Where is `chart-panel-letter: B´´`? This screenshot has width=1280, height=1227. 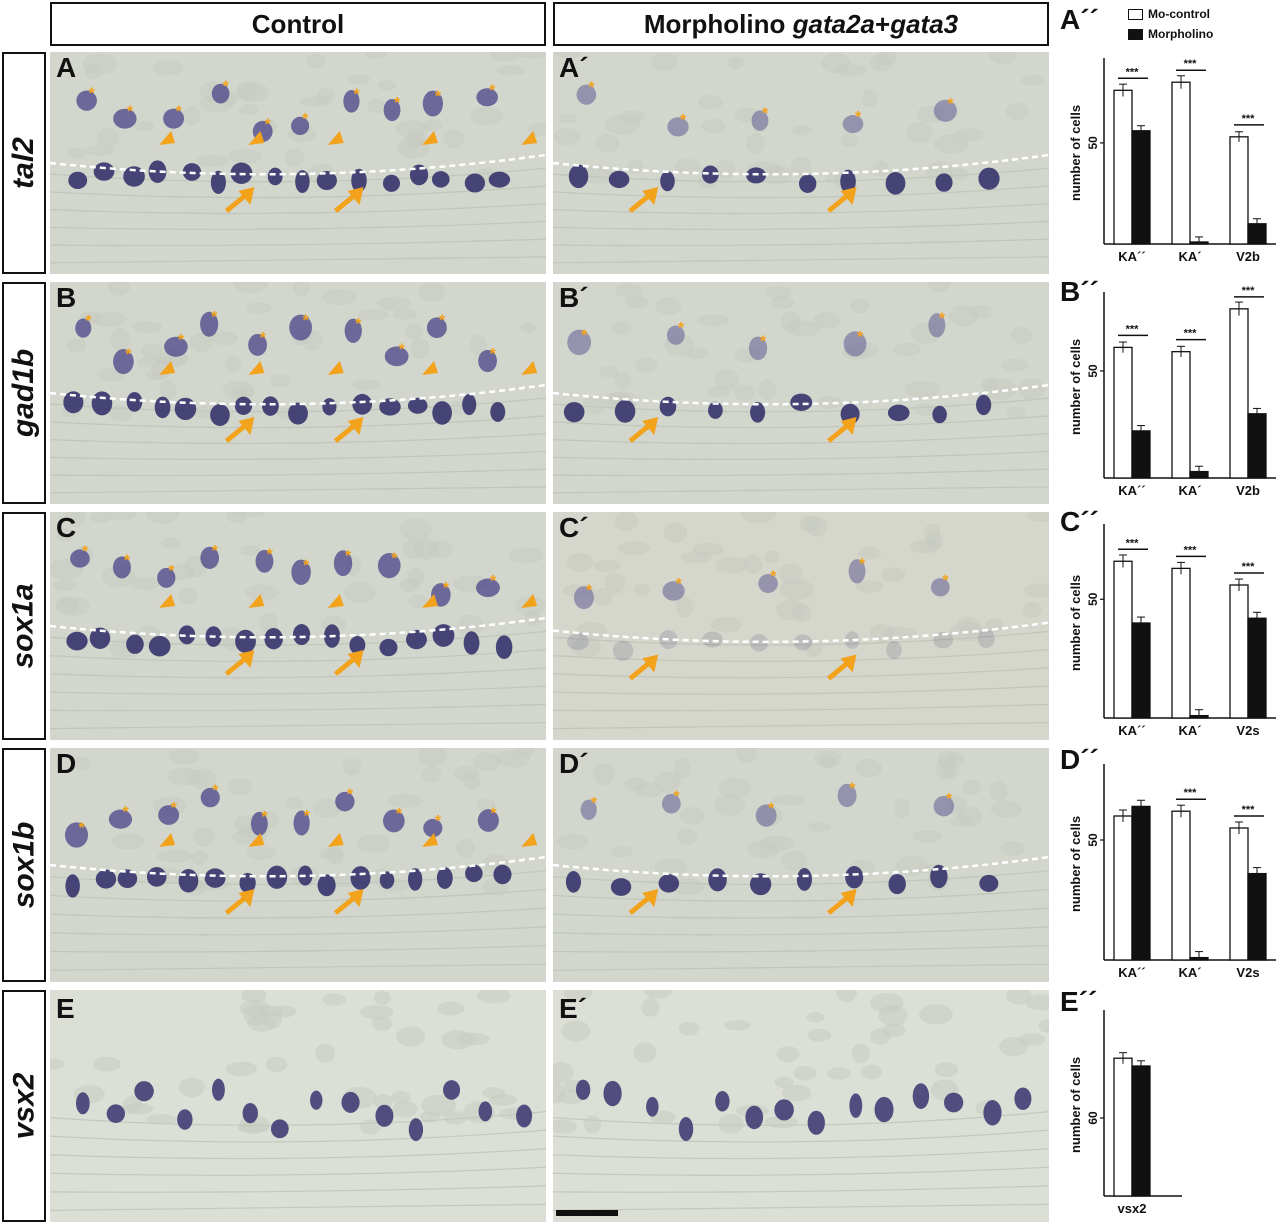
chart-panel-letter: B´´ is located at coordinates (1079, 291).